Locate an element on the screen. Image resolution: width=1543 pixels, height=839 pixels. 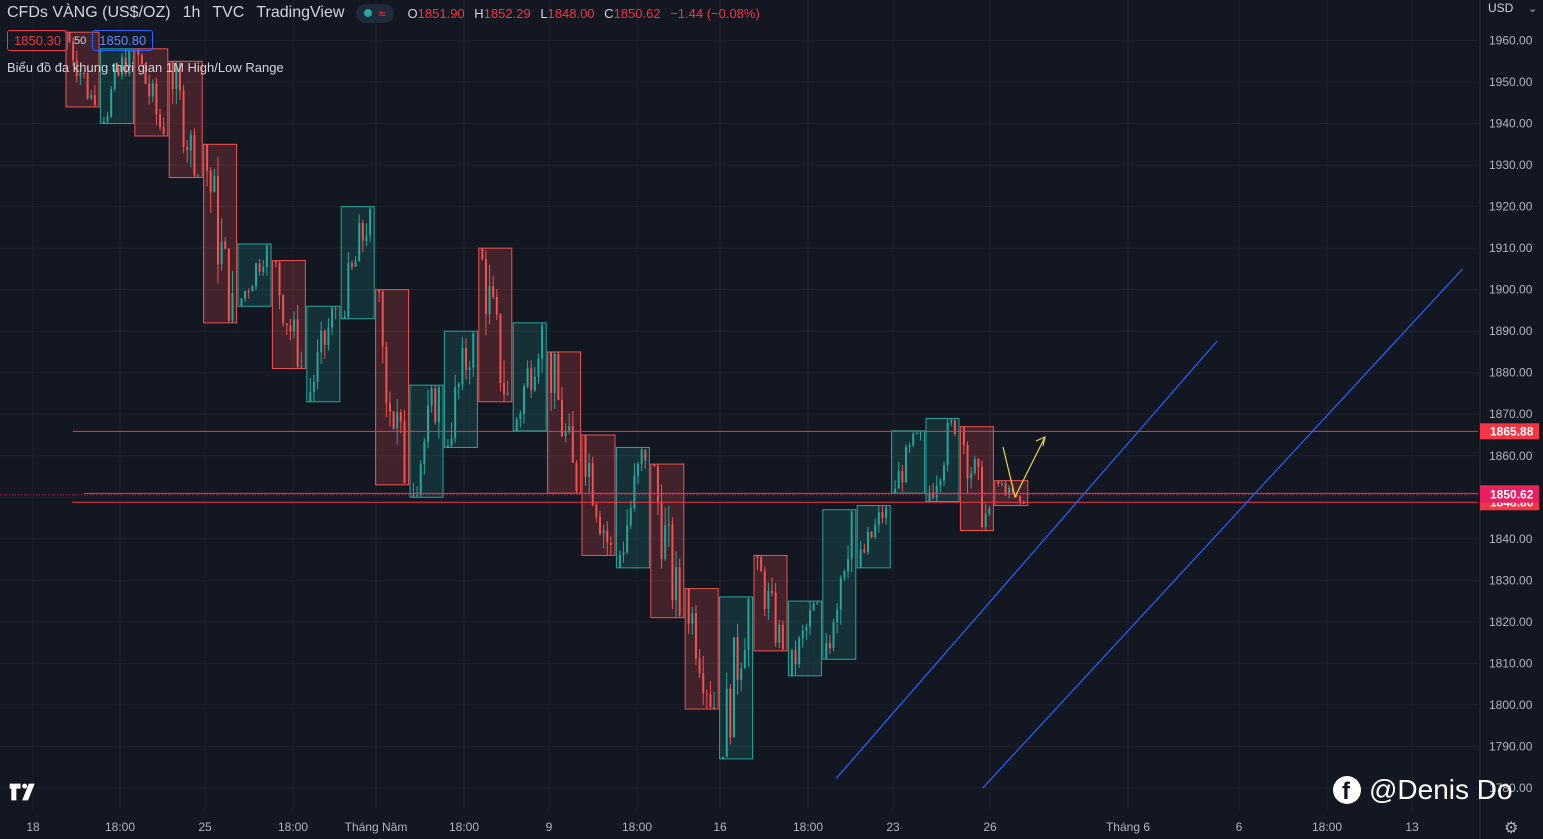
price-tick-label: 1890.00 is located at coordinates (1511, 331).